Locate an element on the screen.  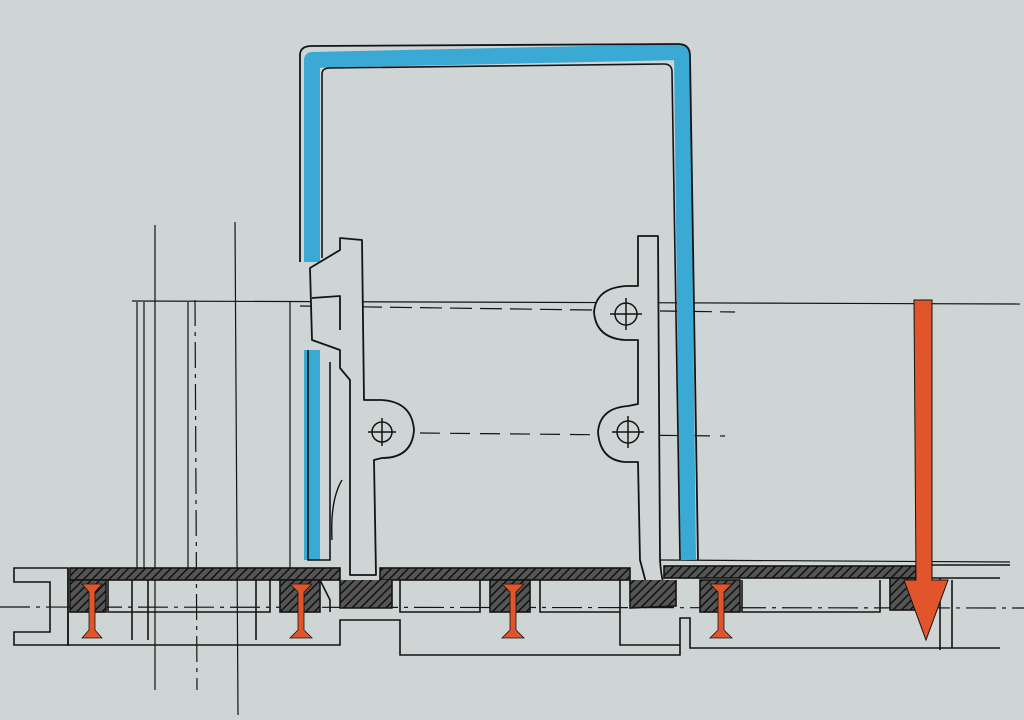
bolt-hole-lower-right is located at coordinates (628, 432).